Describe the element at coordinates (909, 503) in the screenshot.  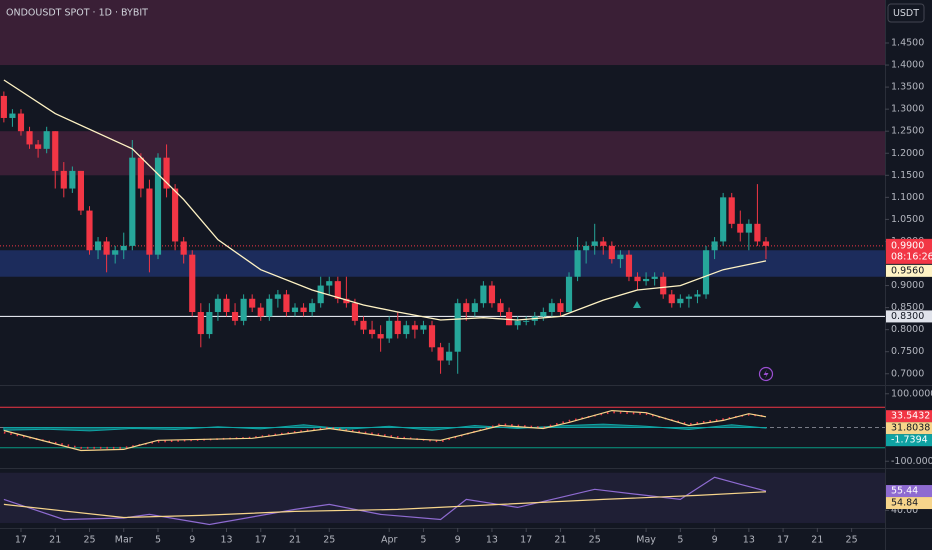
I see `value-label-box` at that location.